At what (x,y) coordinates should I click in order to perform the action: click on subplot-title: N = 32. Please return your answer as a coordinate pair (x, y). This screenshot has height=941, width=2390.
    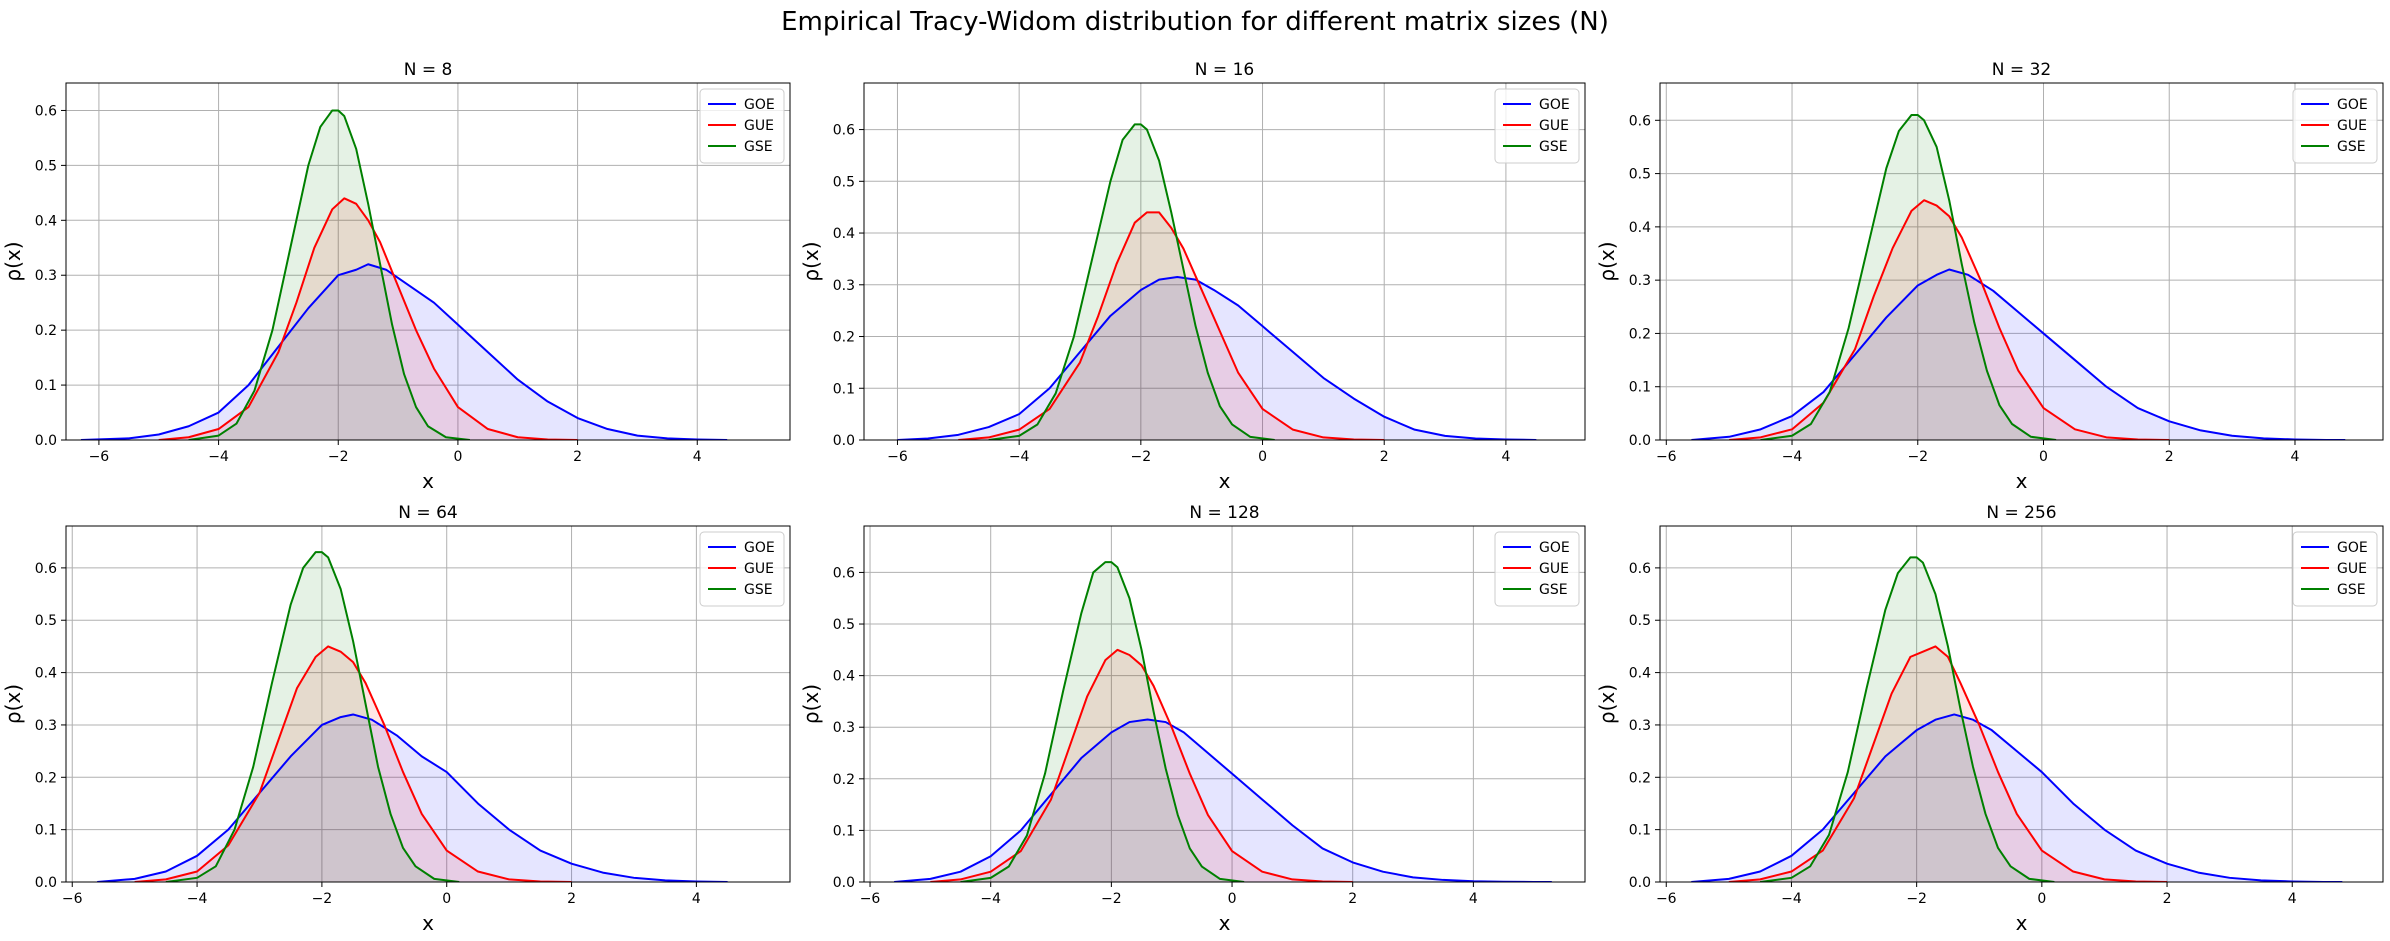
    Looking at the image, I should click on (2021, 70).